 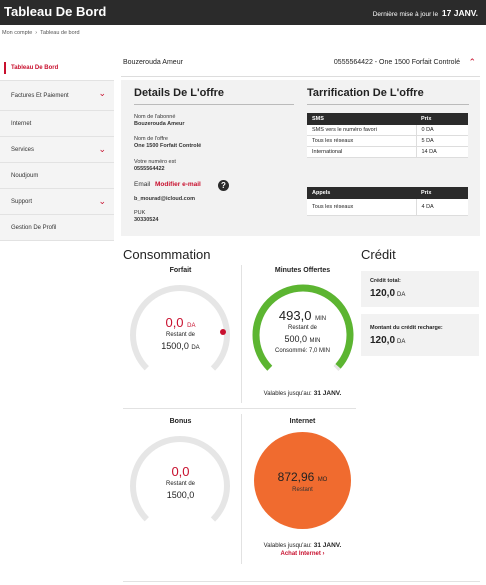 I want to click on last-update: Dernière mise à jour le 17 JANV., so click(x=425, y=13).